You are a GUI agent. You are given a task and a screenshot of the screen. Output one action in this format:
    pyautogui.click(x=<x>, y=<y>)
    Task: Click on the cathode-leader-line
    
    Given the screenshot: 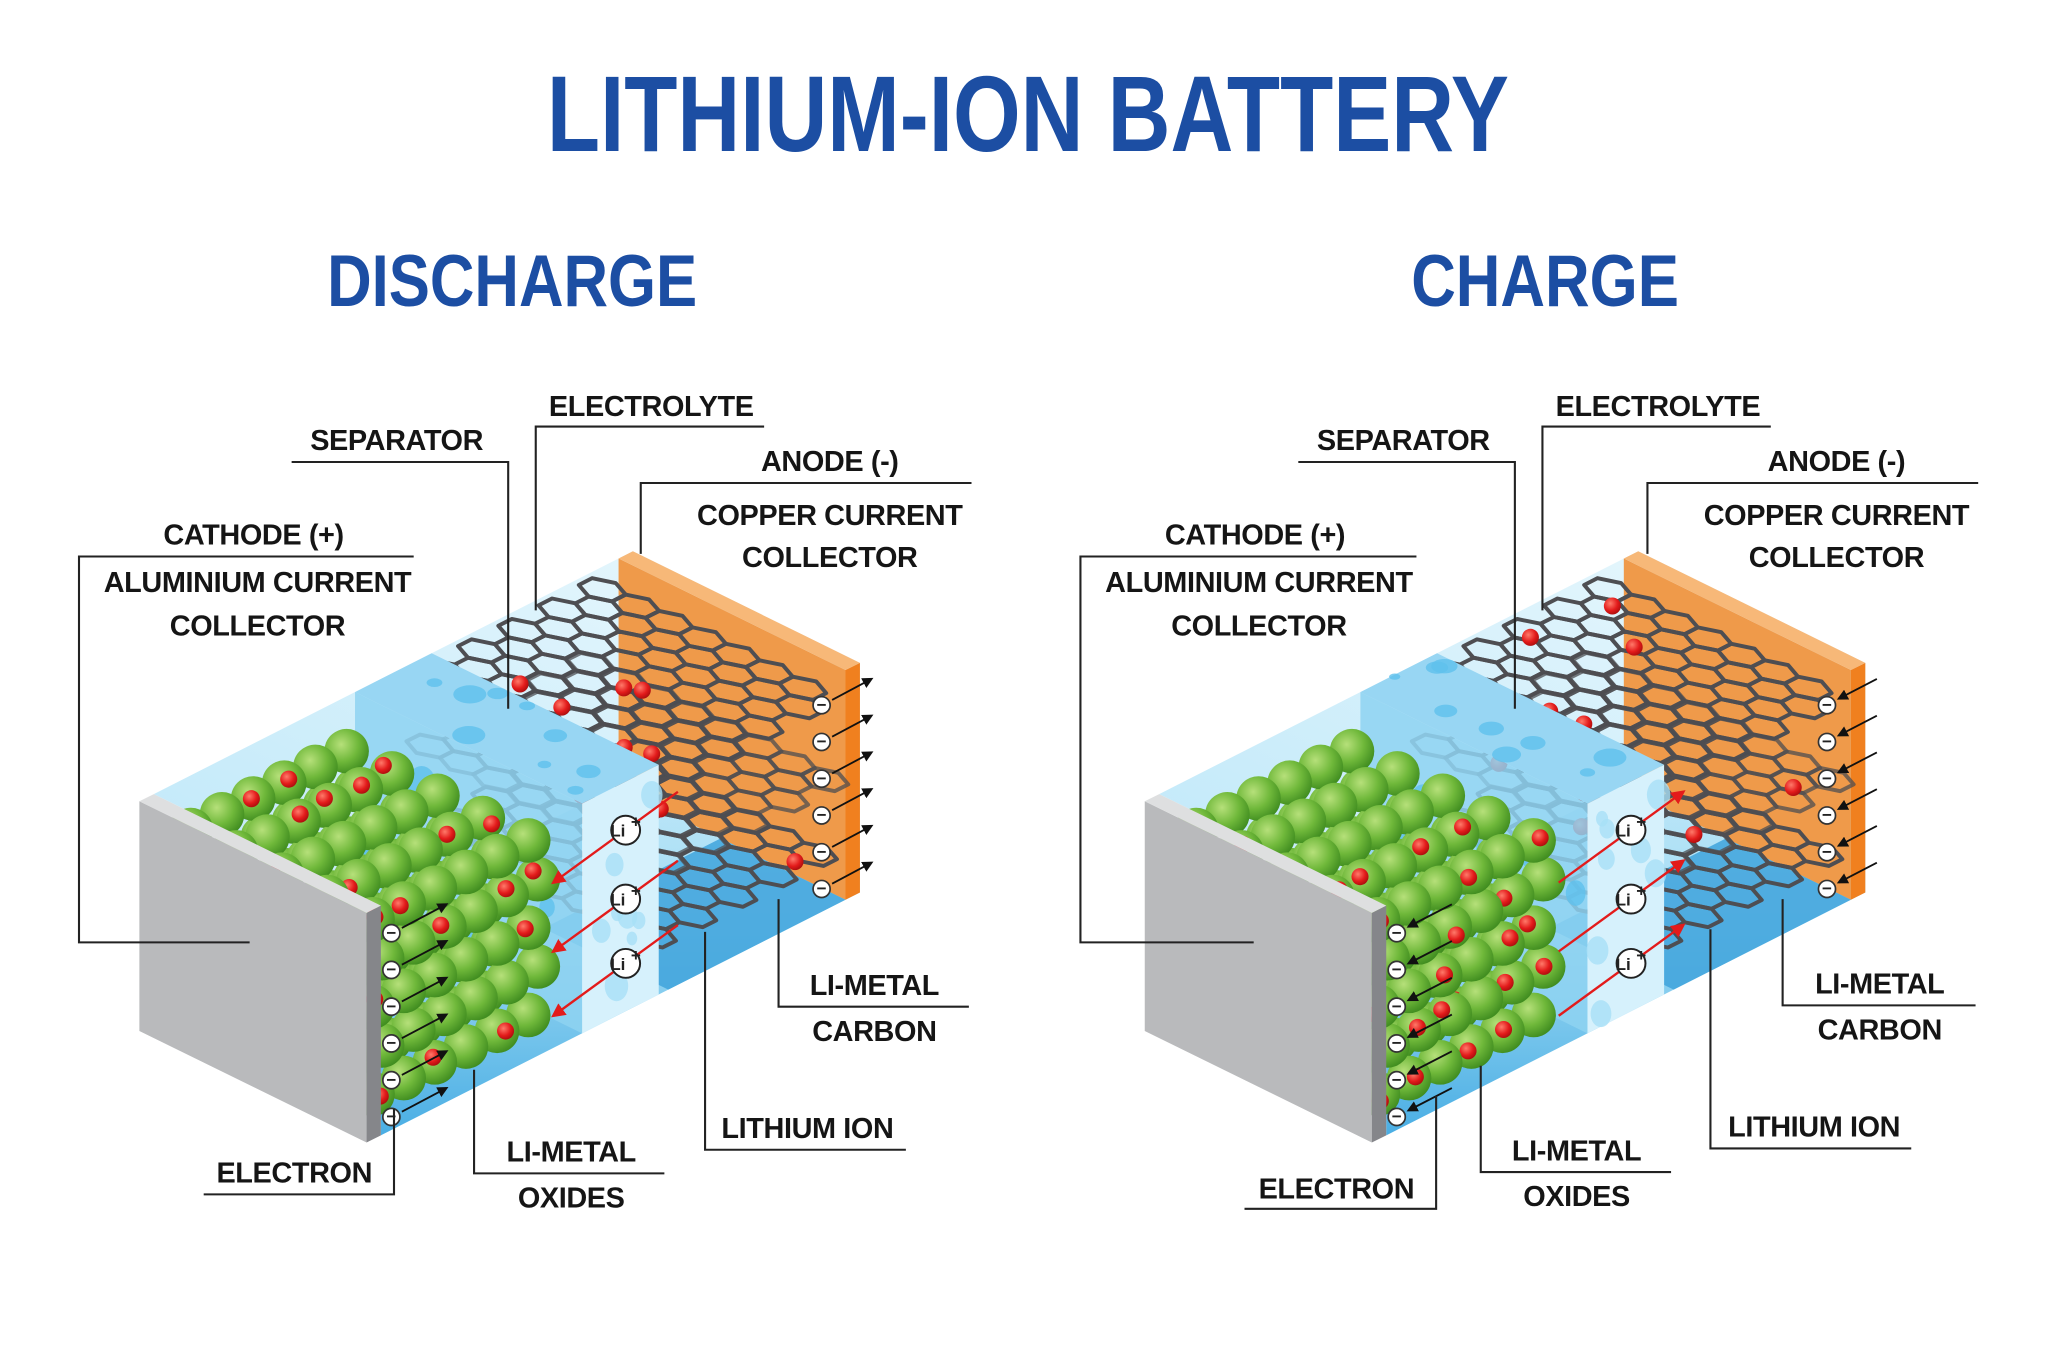 What is the action you would take?
    pyautogui.click(x=245, y=749)
    